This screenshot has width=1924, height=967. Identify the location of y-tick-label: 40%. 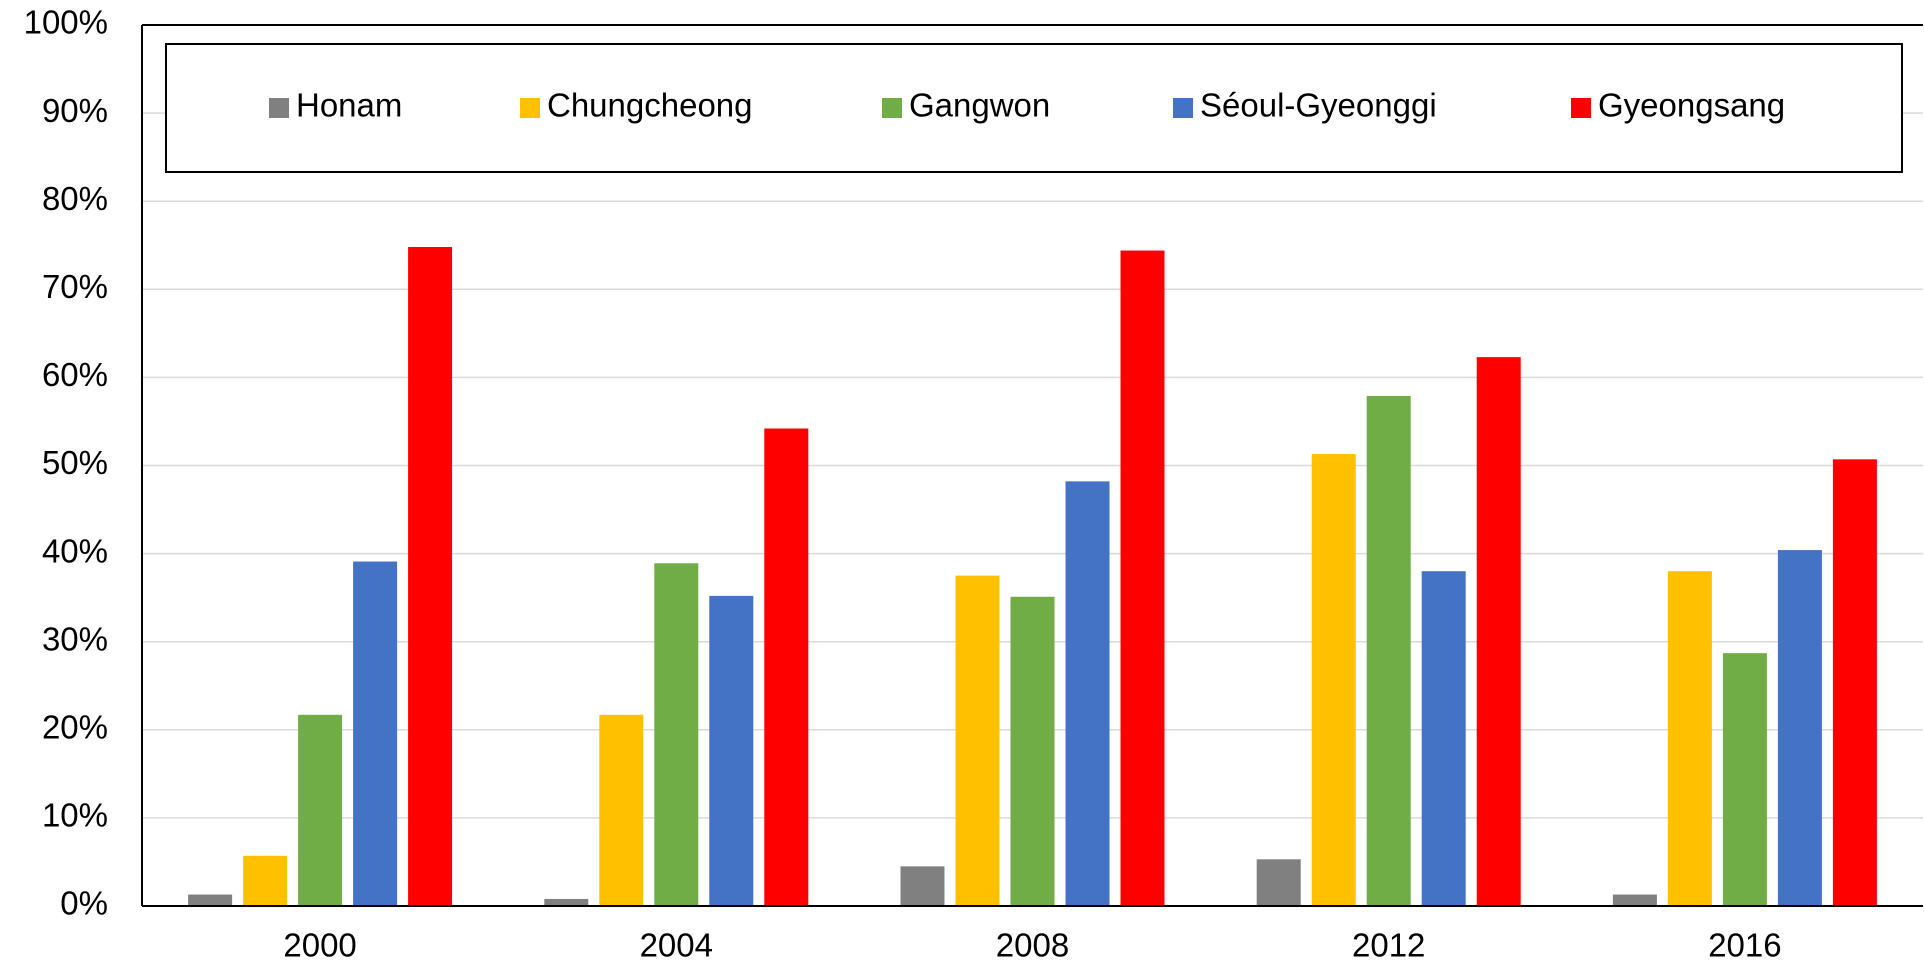
(75, 550).